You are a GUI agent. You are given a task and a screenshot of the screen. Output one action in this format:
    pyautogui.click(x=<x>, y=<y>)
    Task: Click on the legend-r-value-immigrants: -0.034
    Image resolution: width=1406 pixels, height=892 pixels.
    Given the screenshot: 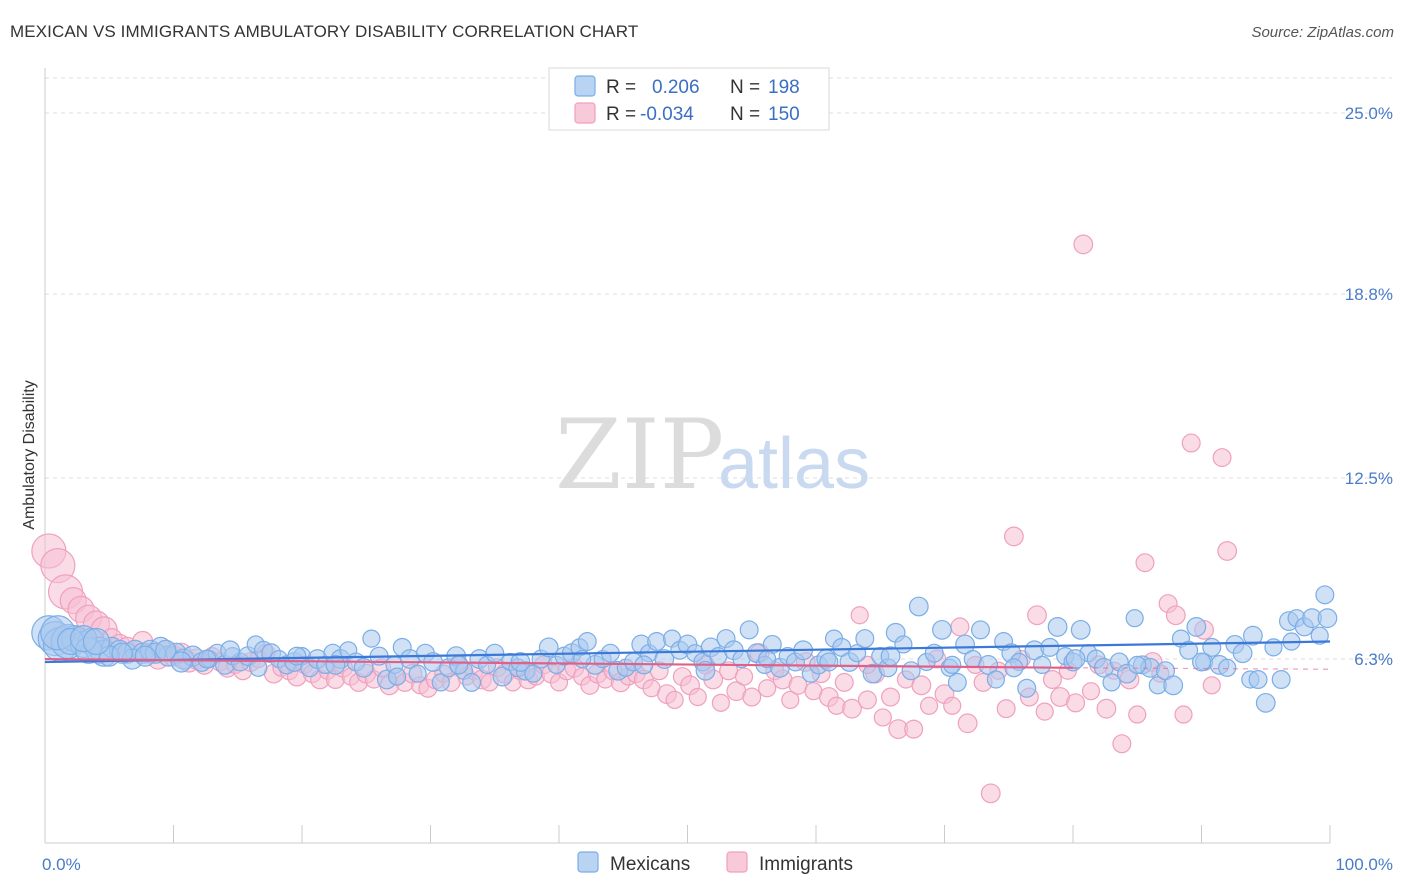 What is the action you would take?
    pyautogui.click(x=667, y=114)
    